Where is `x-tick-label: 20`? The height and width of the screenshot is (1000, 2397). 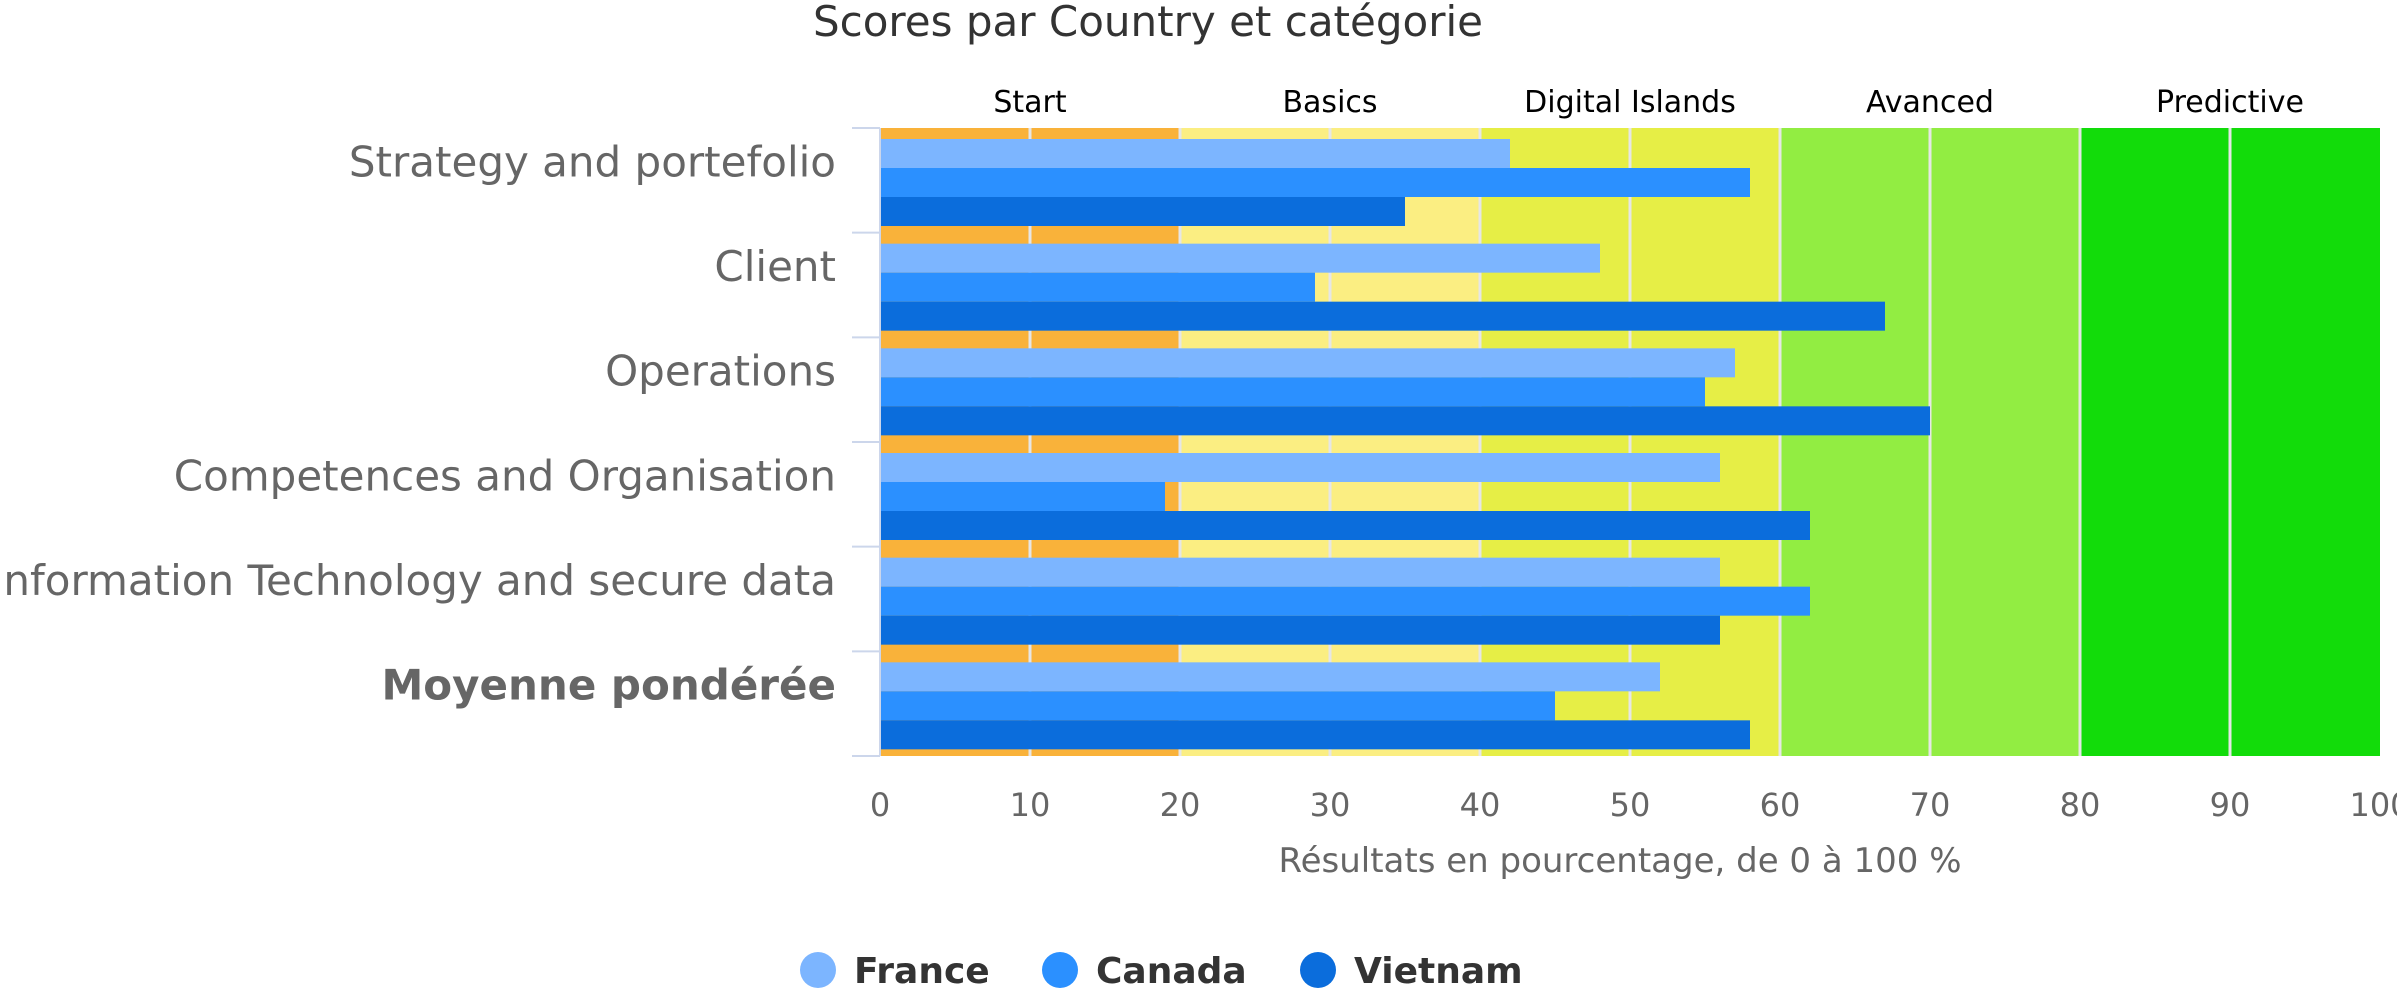
x-tick-label: 20 is located at coordinates (1180, 805).